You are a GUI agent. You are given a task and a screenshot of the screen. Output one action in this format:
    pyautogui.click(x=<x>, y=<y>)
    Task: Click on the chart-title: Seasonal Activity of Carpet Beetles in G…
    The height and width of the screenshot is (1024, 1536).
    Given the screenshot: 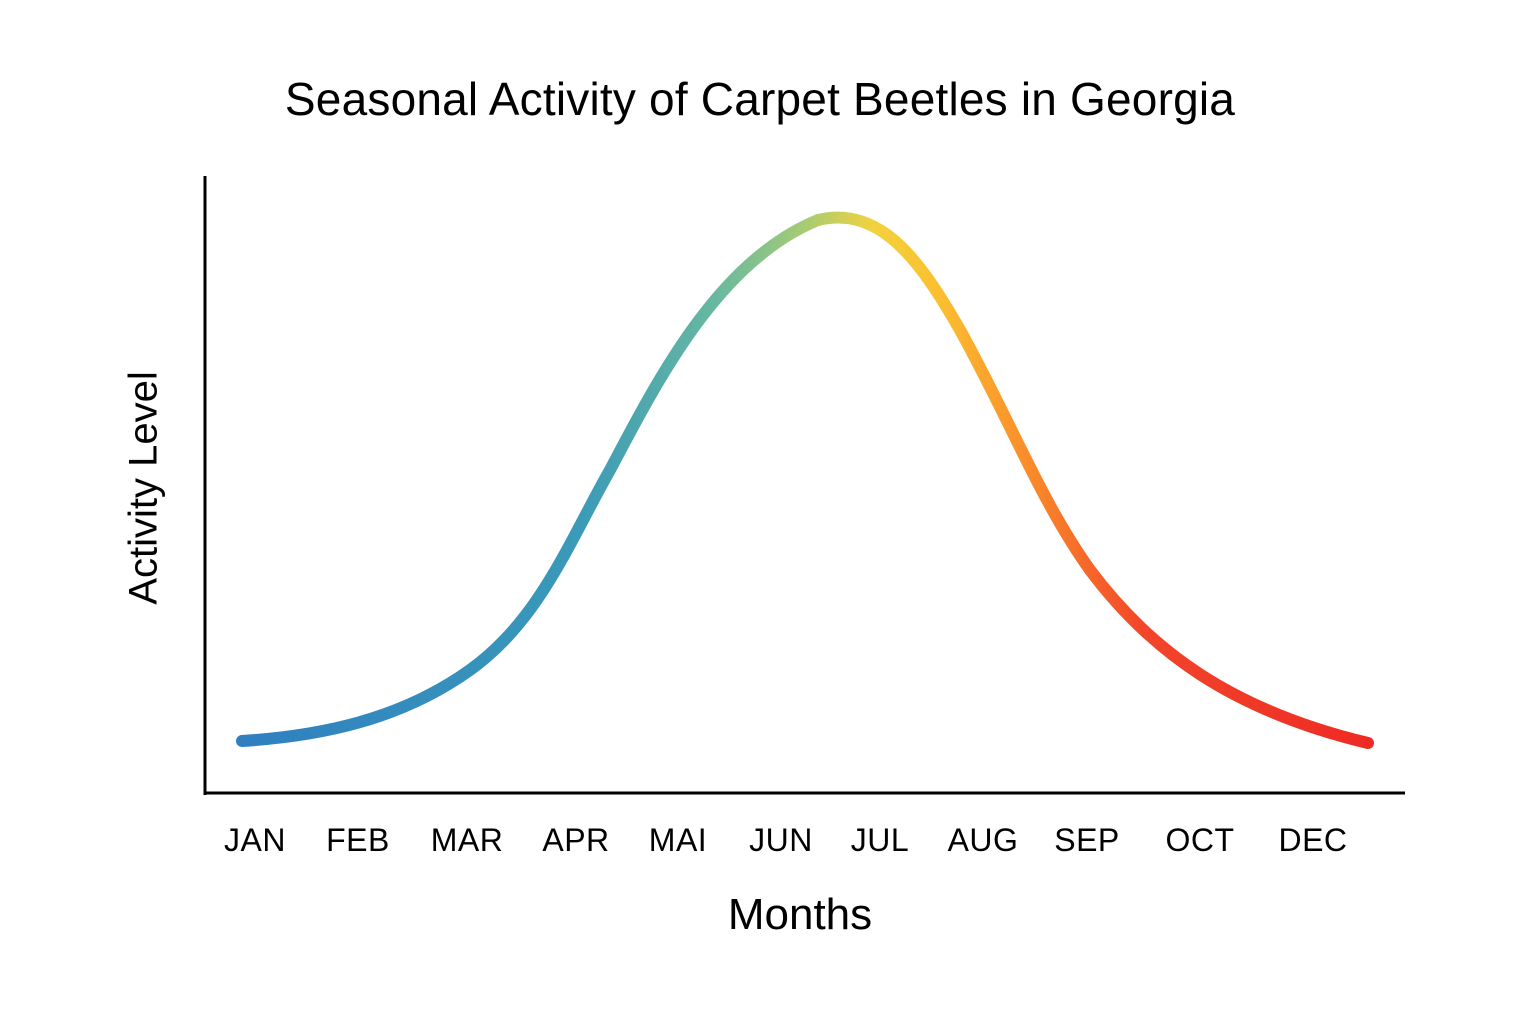 What is the action you would take?
    pyautogui.click(x=760, y=99)
    